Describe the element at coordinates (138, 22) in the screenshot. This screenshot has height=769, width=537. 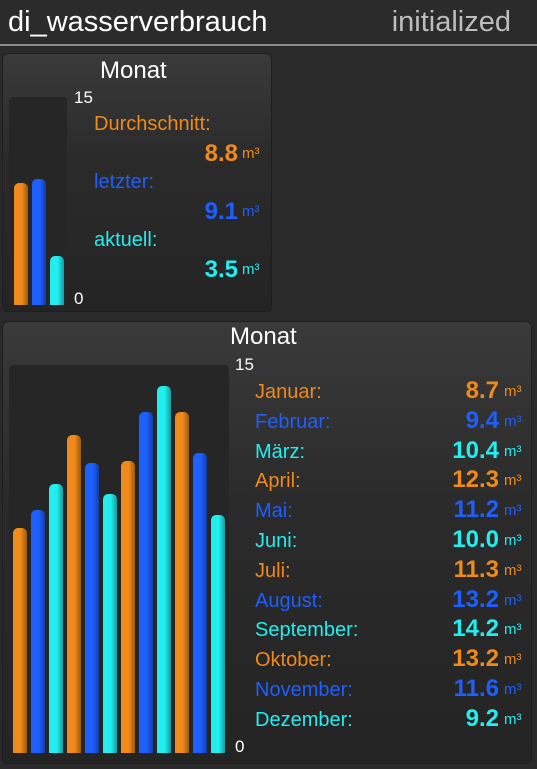
I see `page-title: di_wasserverbrauch` at that location.